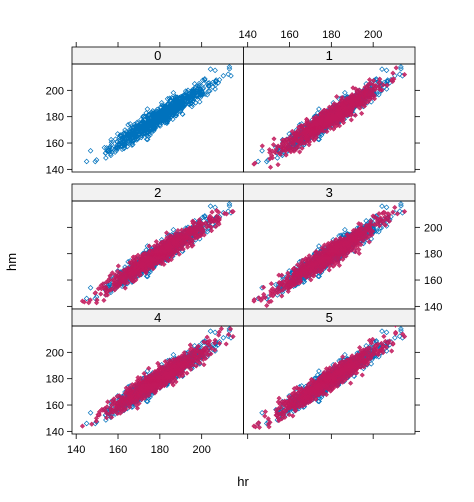 The width and height of the screenshot is (474, 502). I want to click on panel-strip-label: 5, so click(329, 317).